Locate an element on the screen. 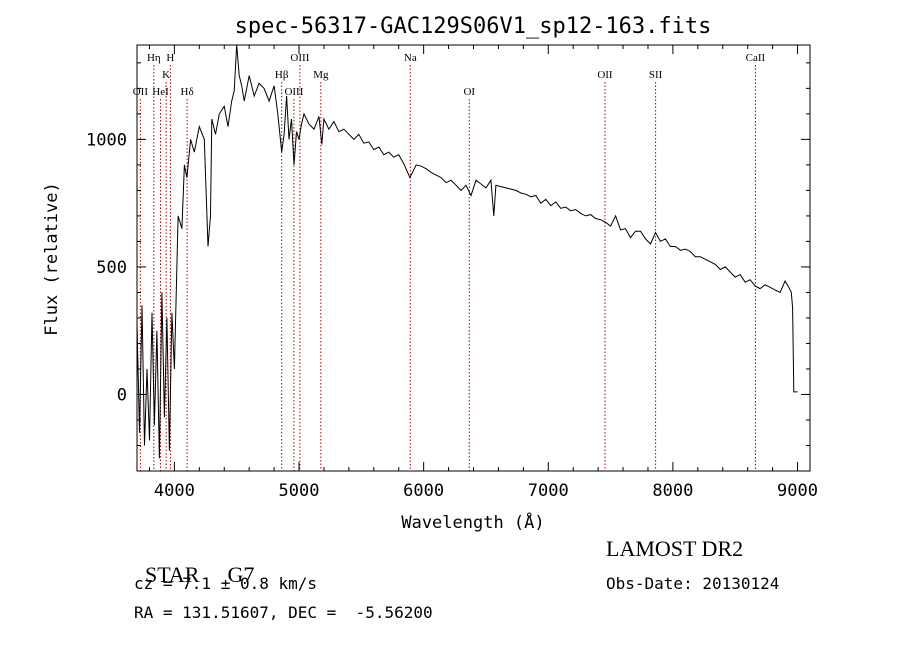 This screenshot has width=900, height=649. spectral-class: STAR G7 is located at coordinates (194, 562).